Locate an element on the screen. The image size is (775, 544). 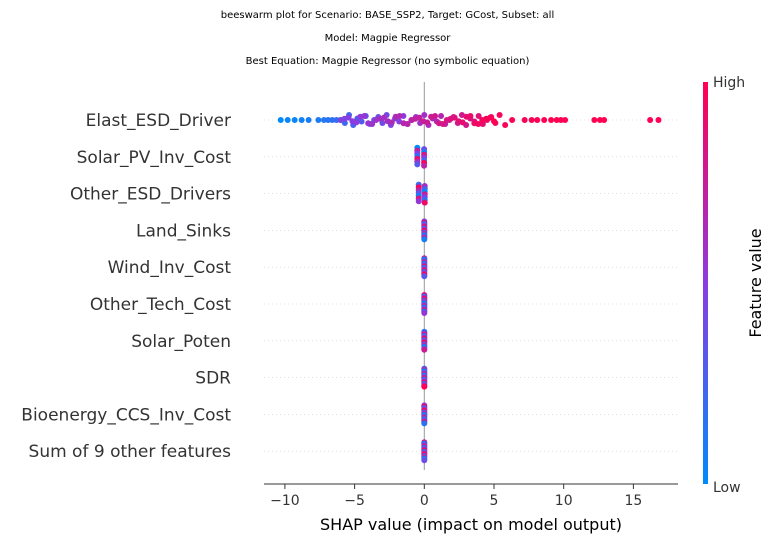
x-axis-label: SHAP value (impact on model output) is located at coordinates (471, 524).